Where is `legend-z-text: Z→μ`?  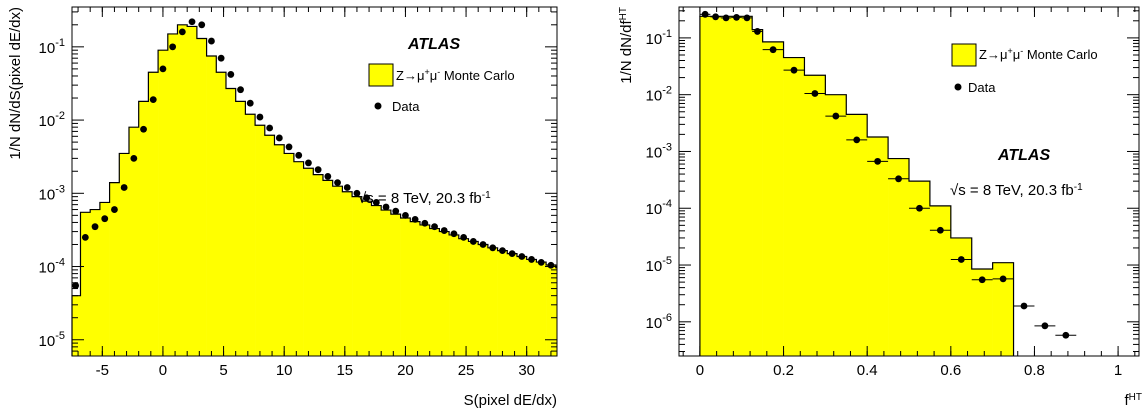
legend-z-text: Z→μ is located at coordinates (410, 75).